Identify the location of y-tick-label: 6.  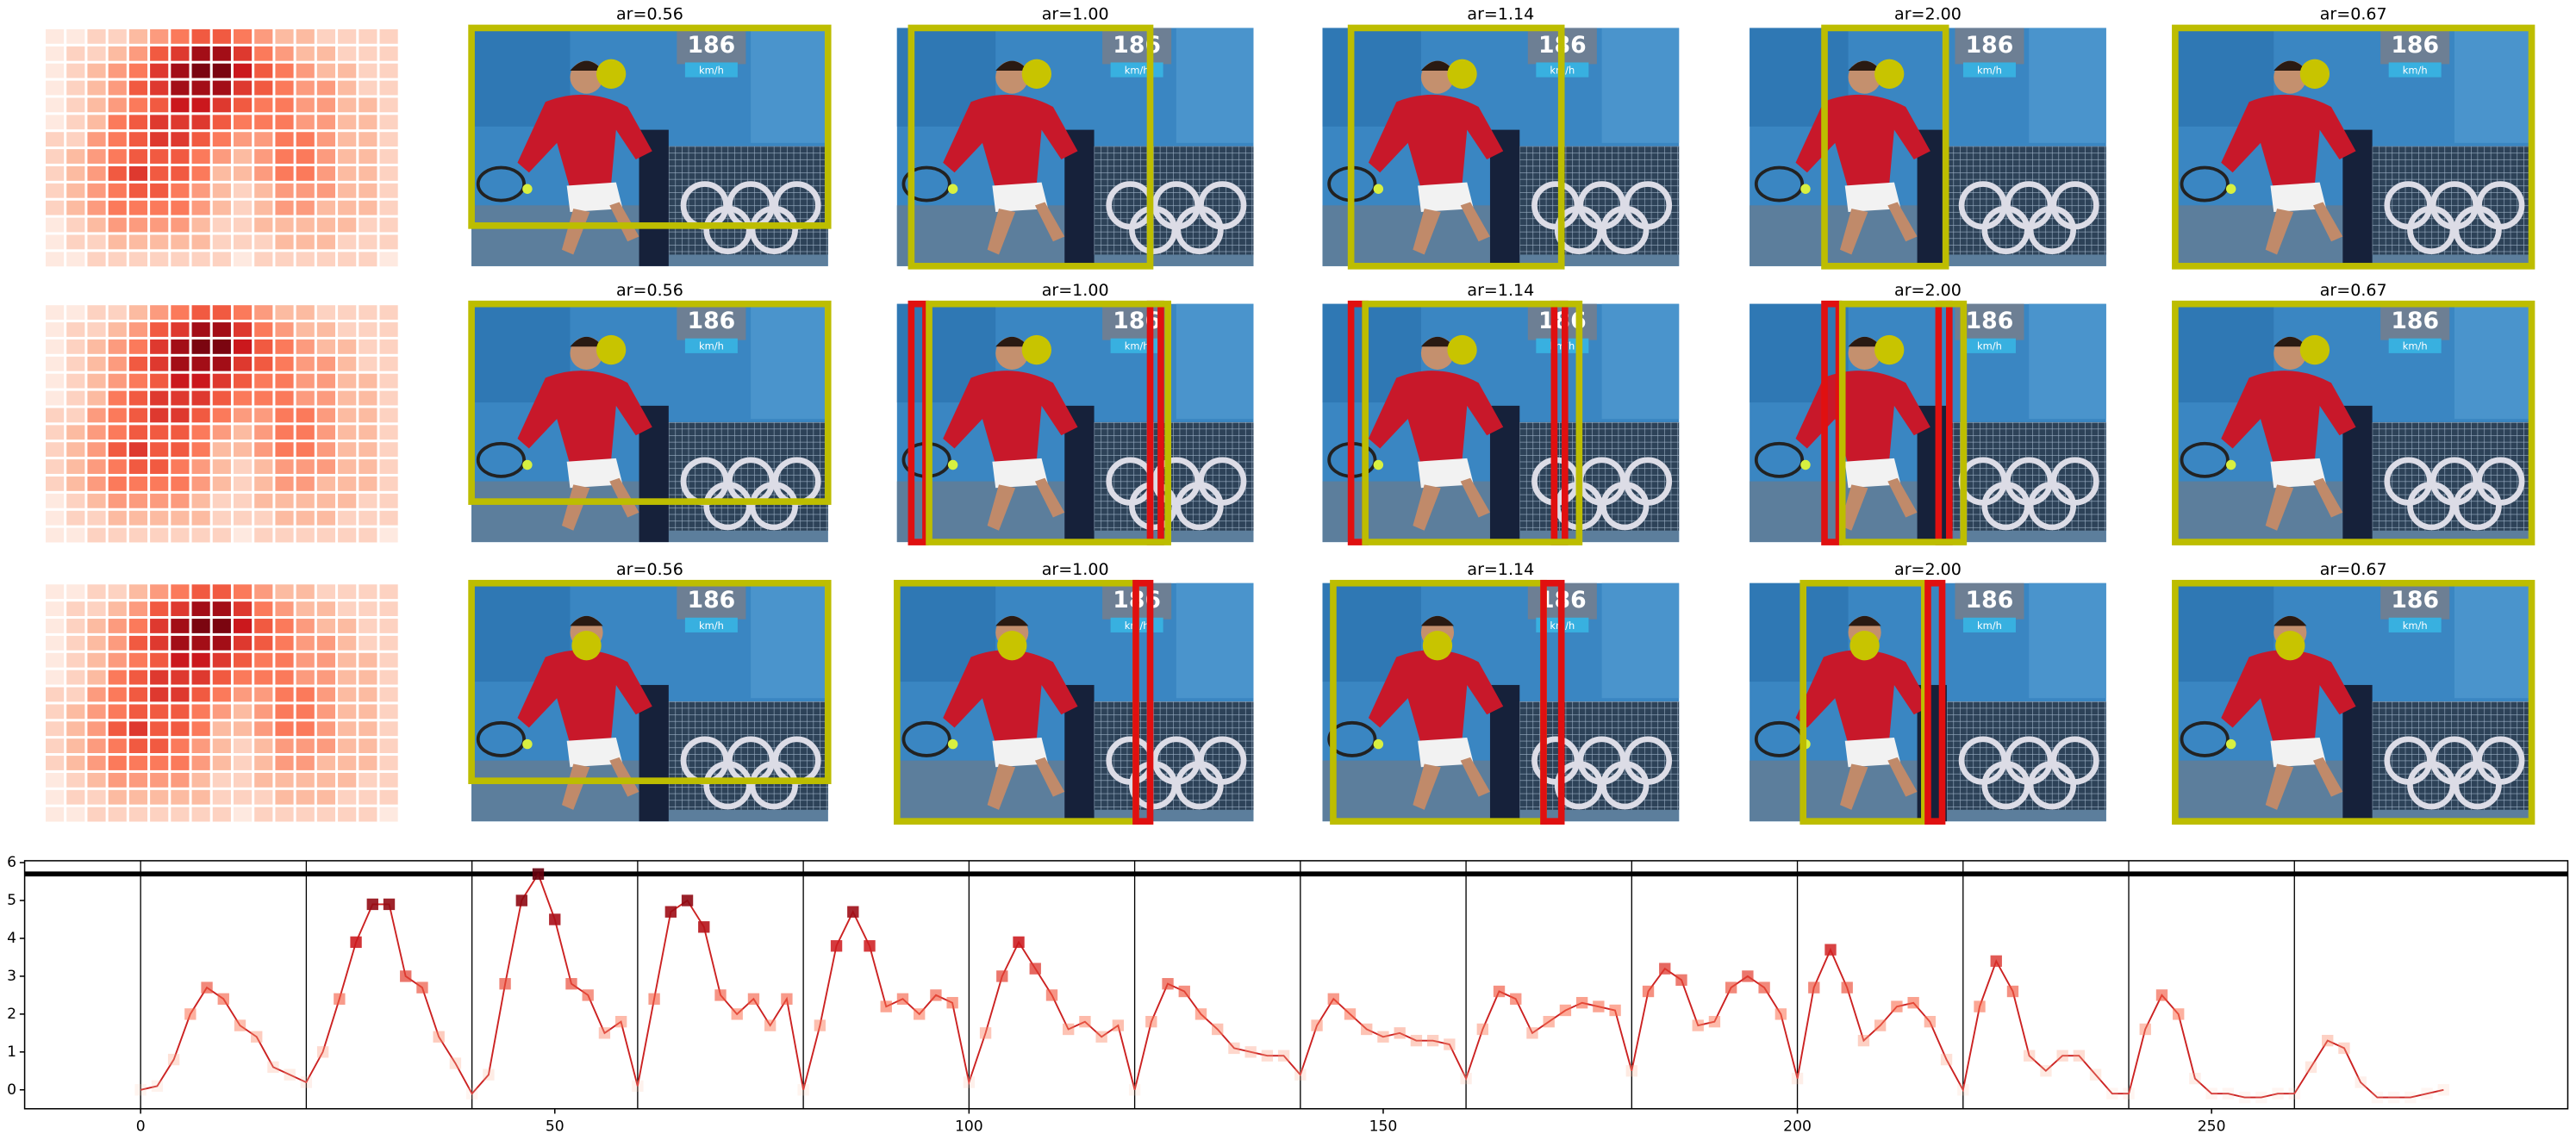
(11, 862).